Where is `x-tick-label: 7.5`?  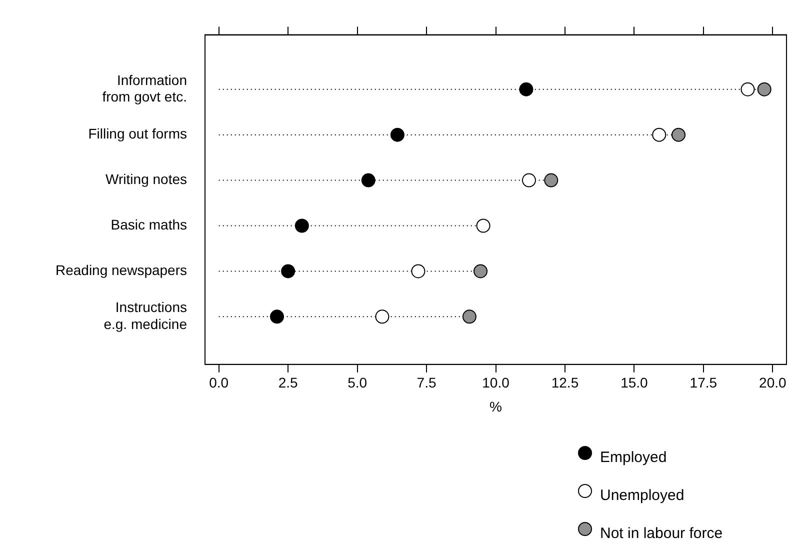
x-tick-label: 7.5 is located at coordinates (426, 382).